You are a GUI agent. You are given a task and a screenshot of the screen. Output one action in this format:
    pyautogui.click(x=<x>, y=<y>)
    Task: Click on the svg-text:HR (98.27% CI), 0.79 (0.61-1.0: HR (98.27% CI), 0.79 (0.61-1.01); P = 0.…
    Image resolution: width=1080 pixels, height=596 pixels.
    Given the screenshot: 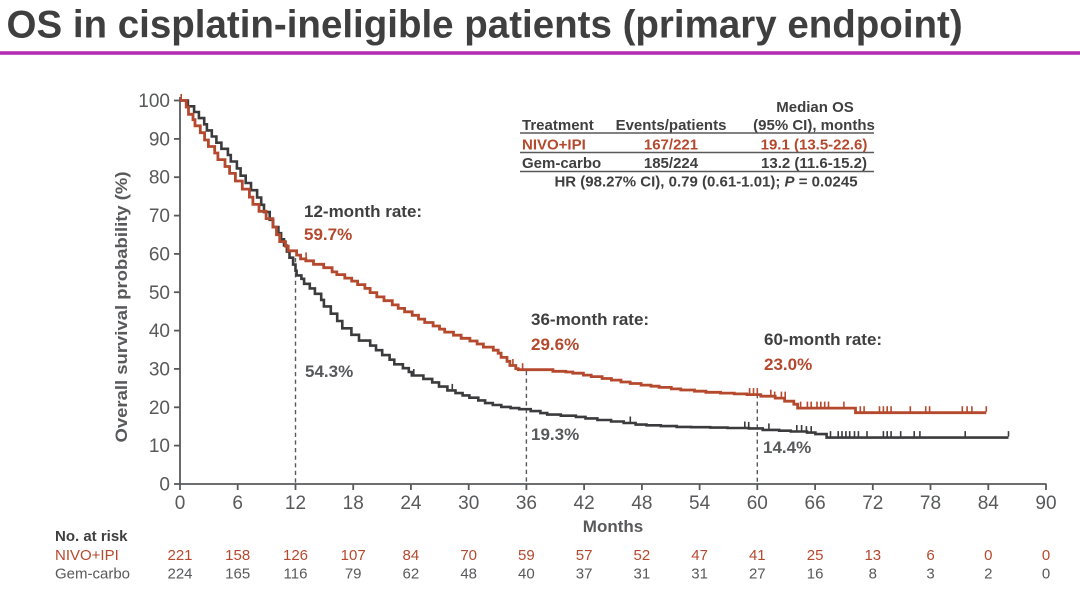 What is the action you would take?
    pyautogui.click(x=705, y=182)
    